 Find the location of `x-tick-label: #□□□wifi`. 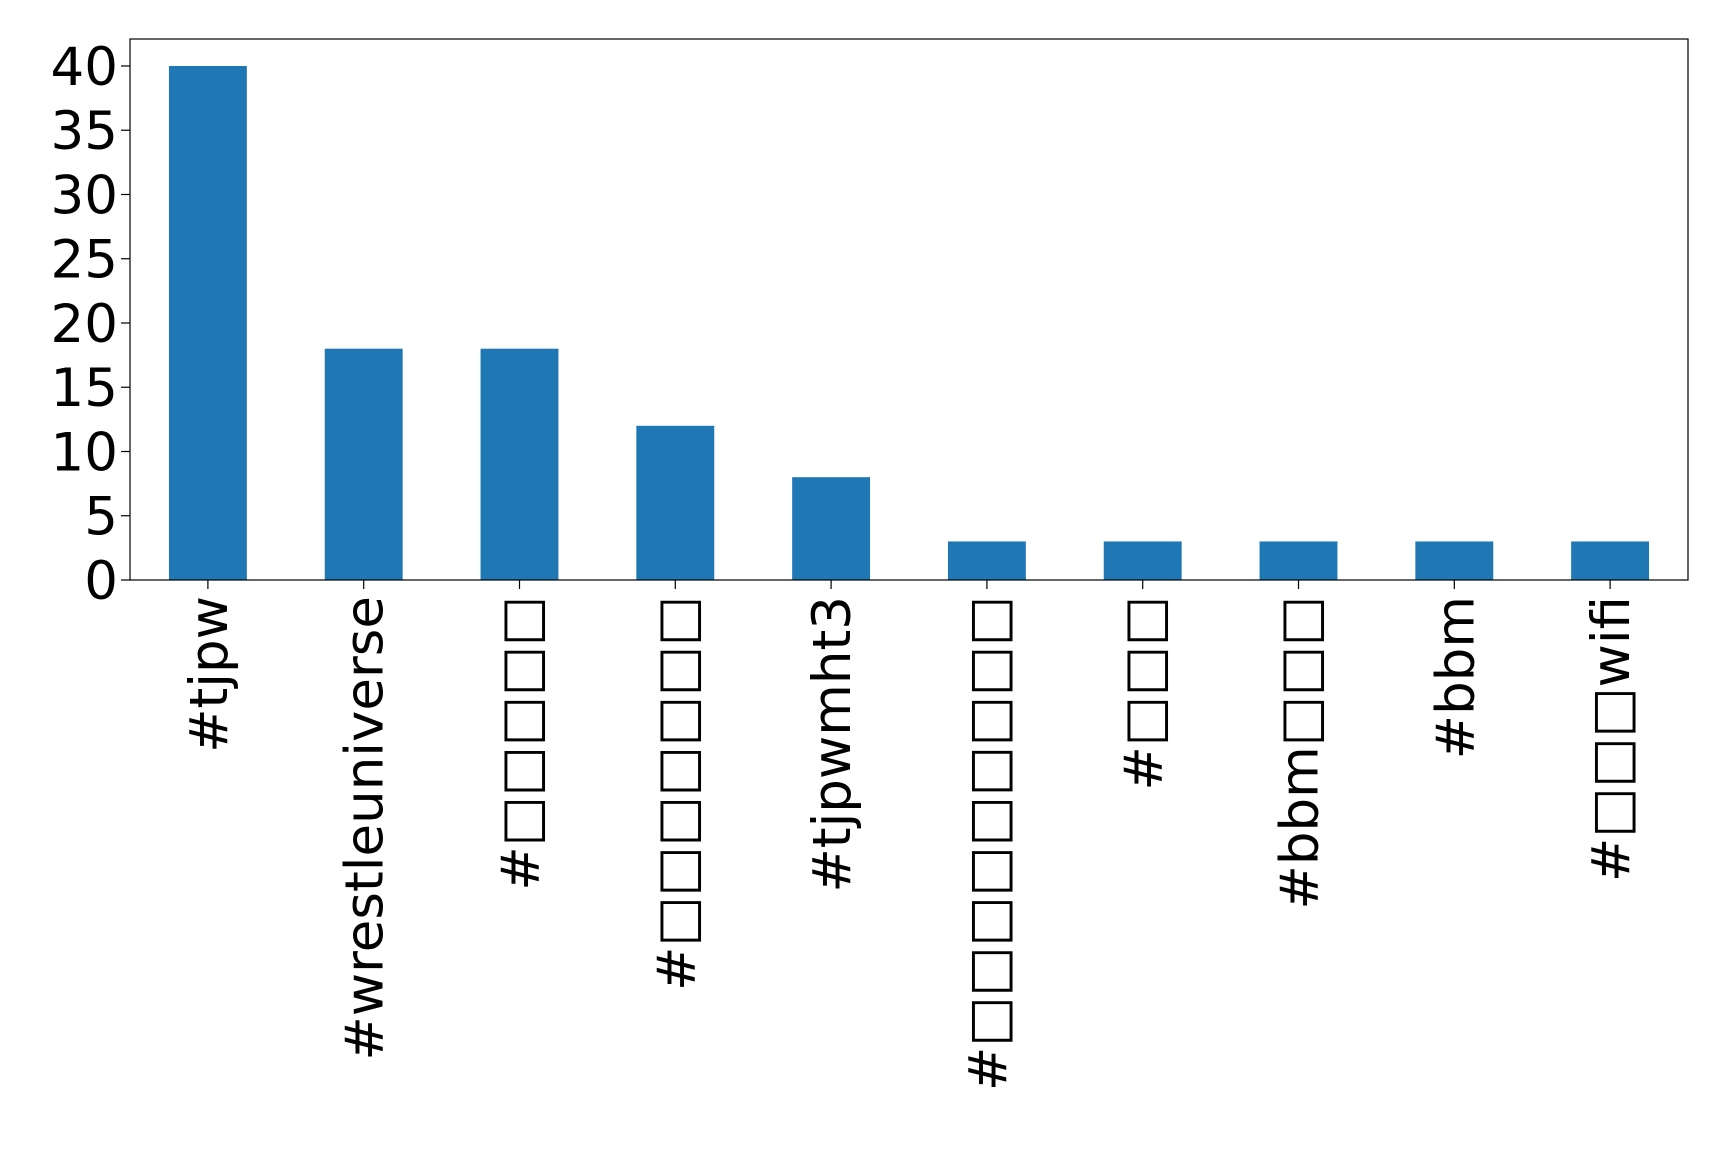

x-tick-label: #□□□wifi is located at coordinates (1611, 739).